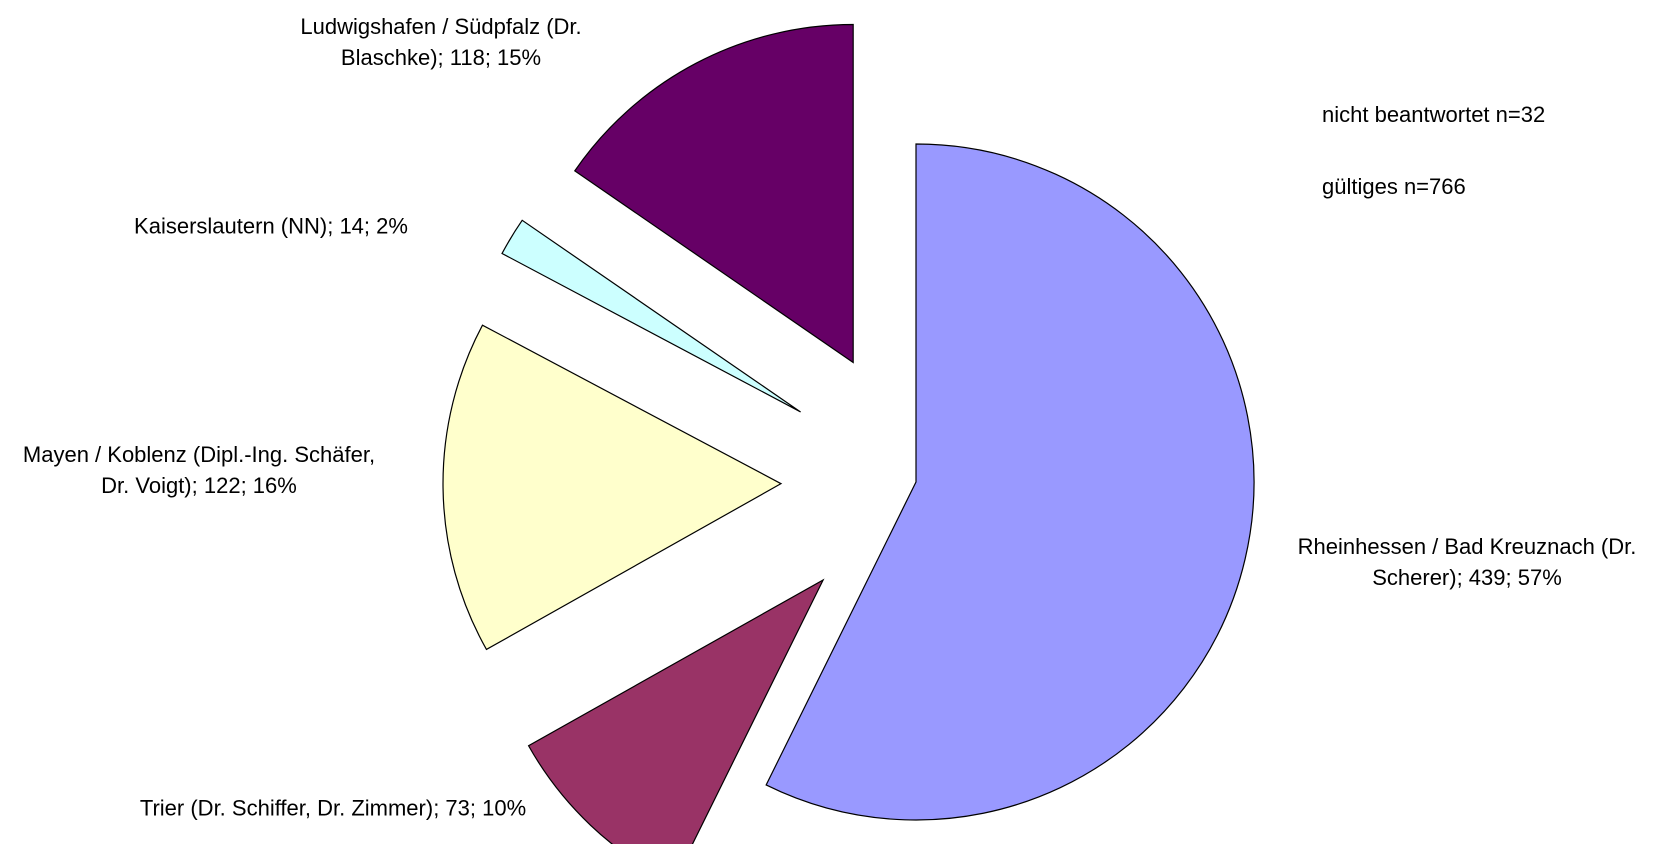  I want to click on slice-label: Kaiserslautern (NN); 14; 2%, so click(271, 226).